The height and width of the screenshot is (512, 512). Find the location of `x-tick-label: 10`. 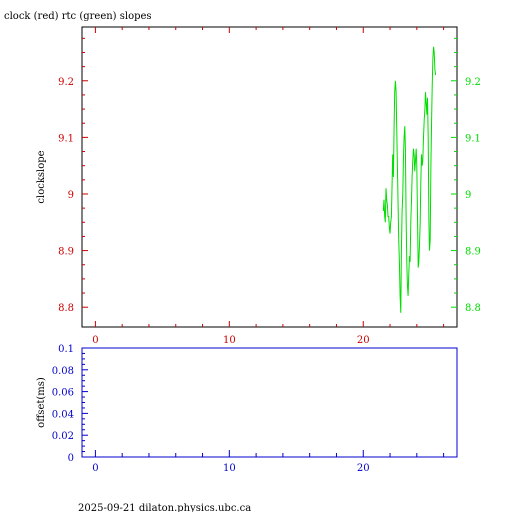

x-tick-label: 10 is located at coordinates (229, 340).